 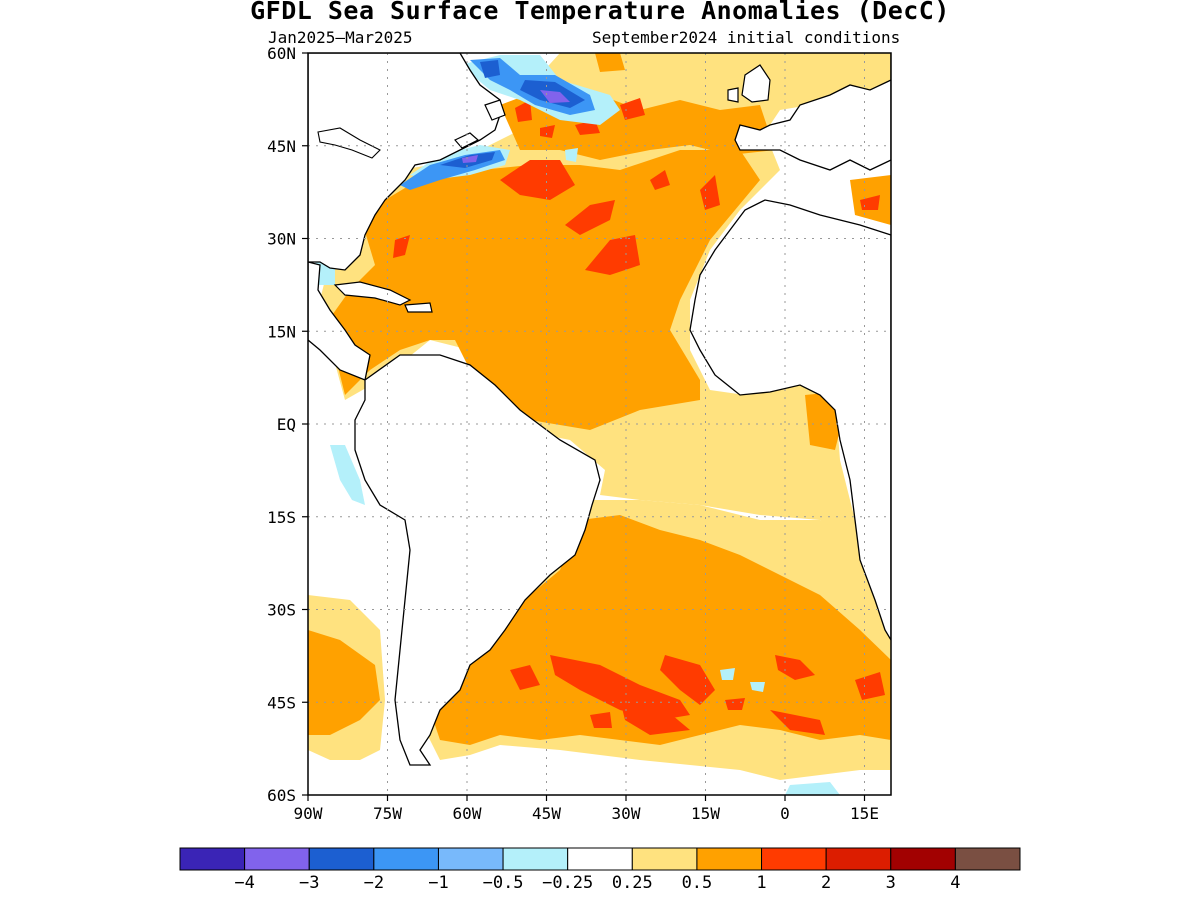 I want to click on lat-tick-label: 60N, so click(x=281, y=53).